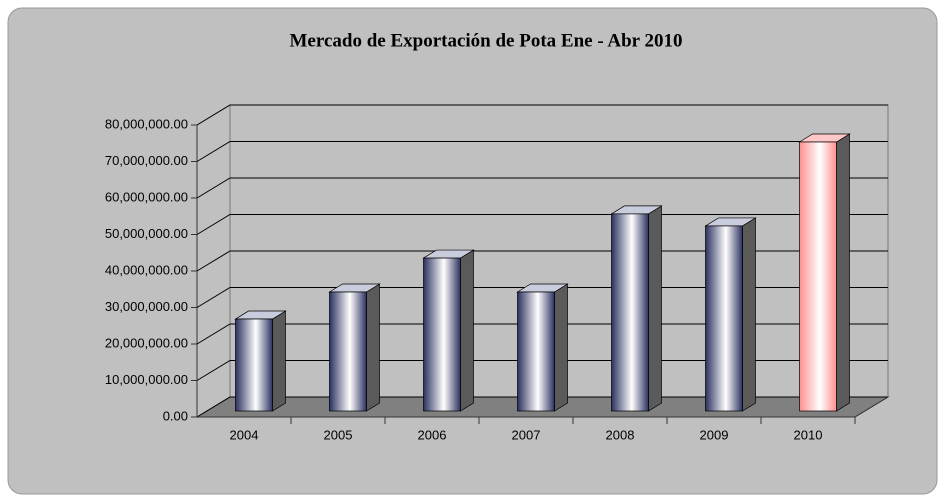  Describe the element at coordinates (146, 269) in the screenshot. I see `y-tick-label: 40,000,000.00` at that location.